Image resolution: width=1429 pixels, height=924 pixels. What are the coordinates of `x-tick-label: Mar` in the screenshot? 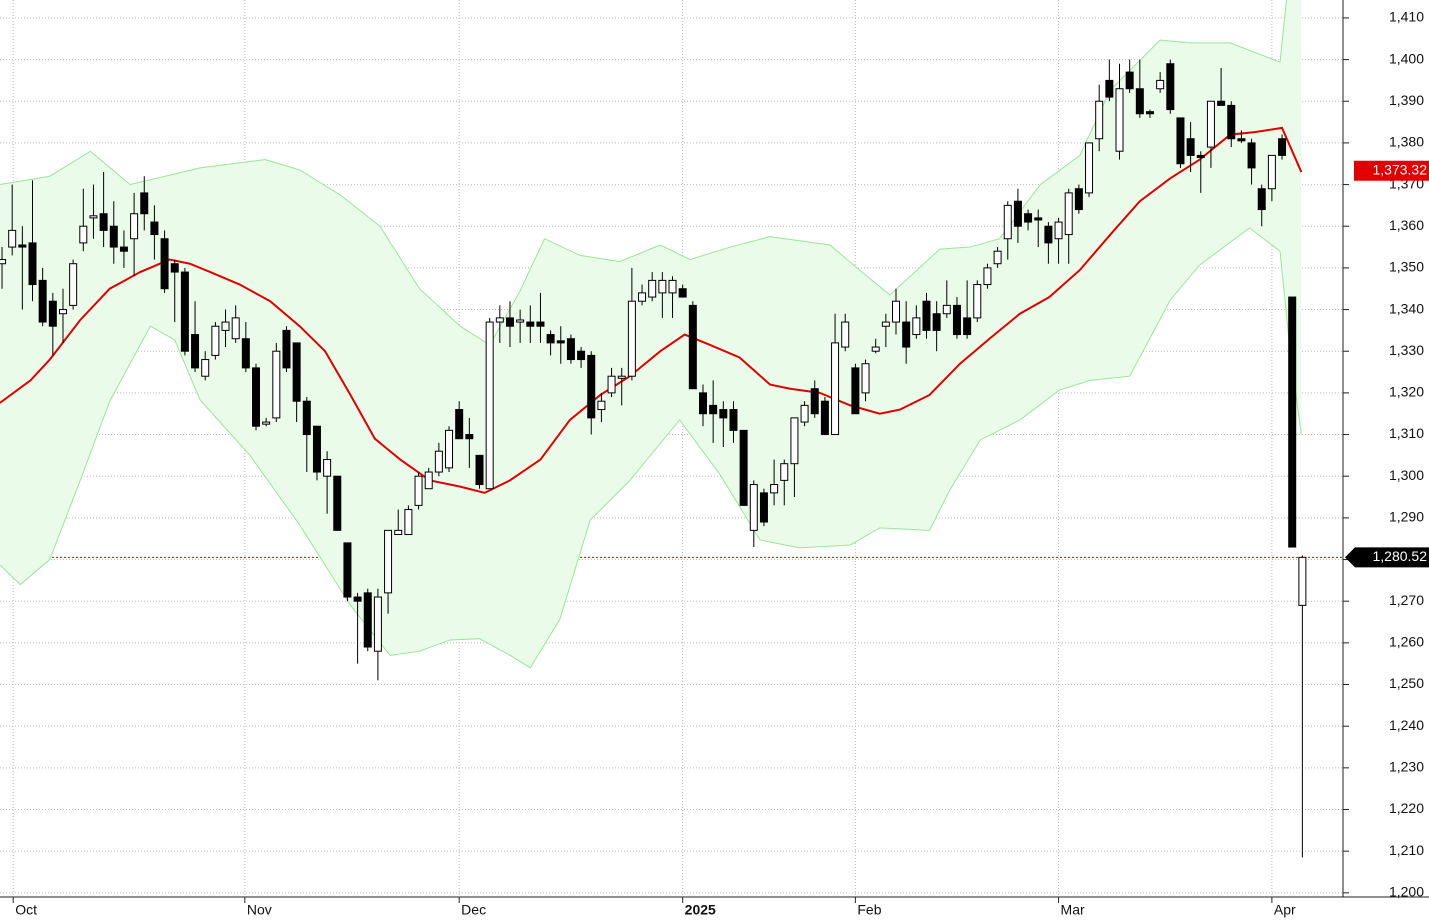 It's located at (1073, 910).